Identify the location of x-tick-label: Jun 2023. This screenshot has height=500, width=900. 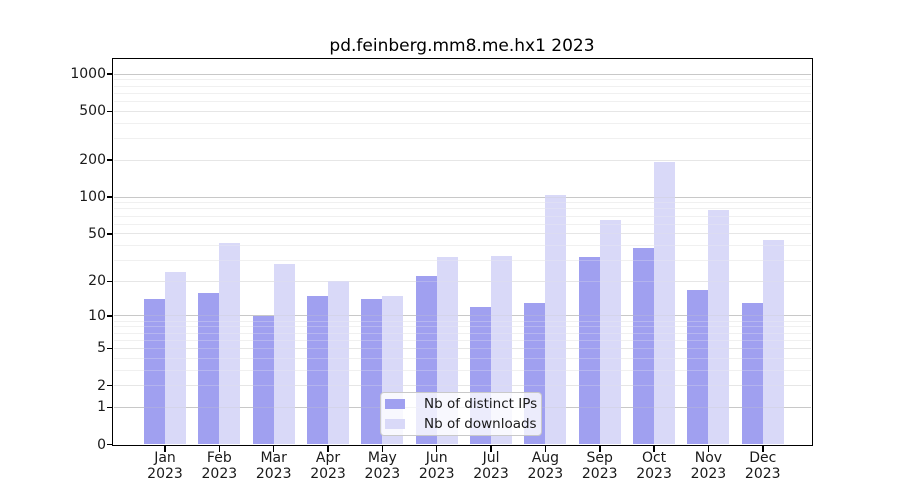
(437, 466).